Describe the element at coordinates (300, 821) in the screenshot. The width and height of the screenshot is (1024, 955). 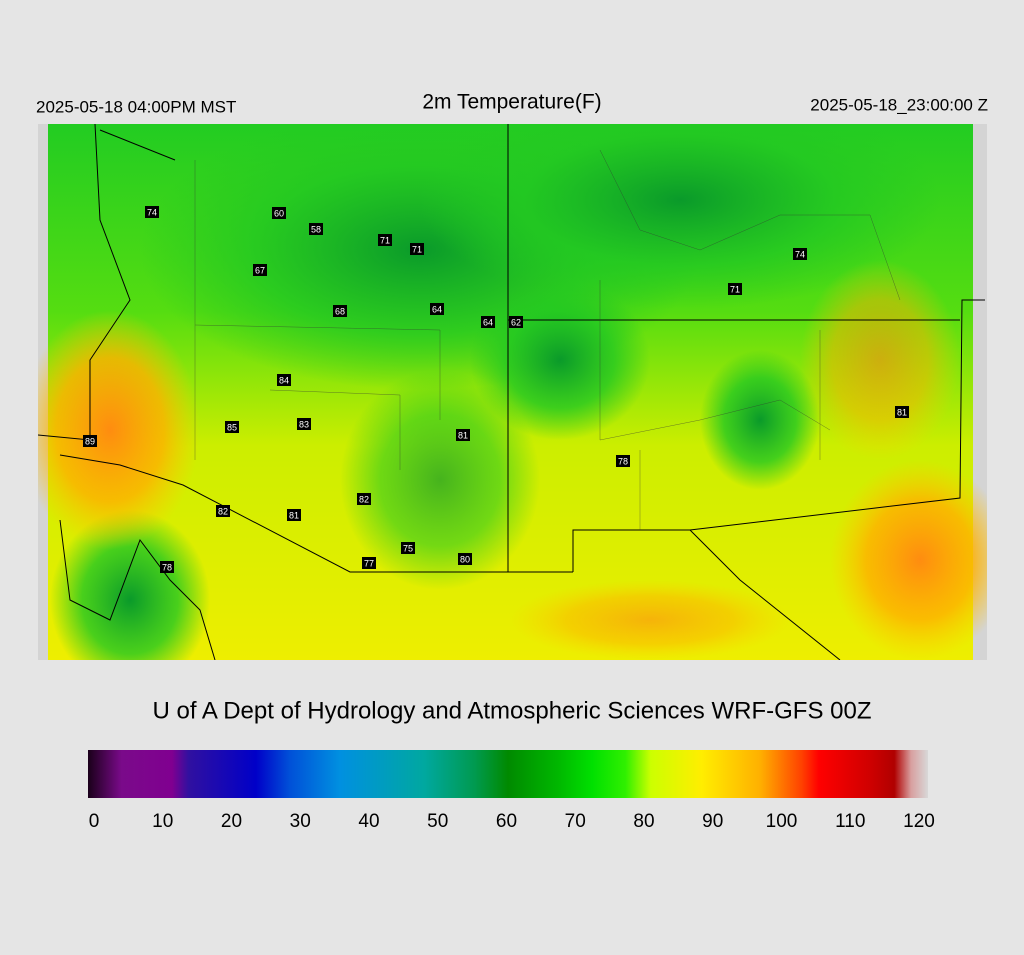
I see `colorbar-tick-label: 30` at that location.